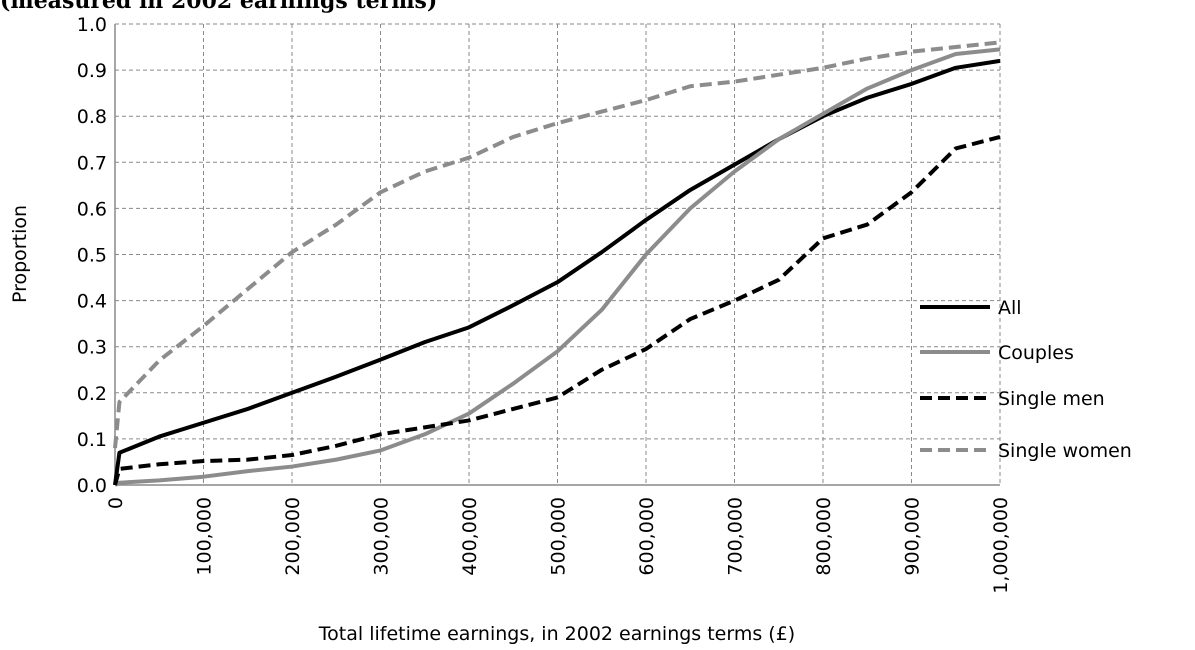  Describe the element at coordinates (92, 71) in the screenshot. I see `y-tick-label: 0.9` at that location.